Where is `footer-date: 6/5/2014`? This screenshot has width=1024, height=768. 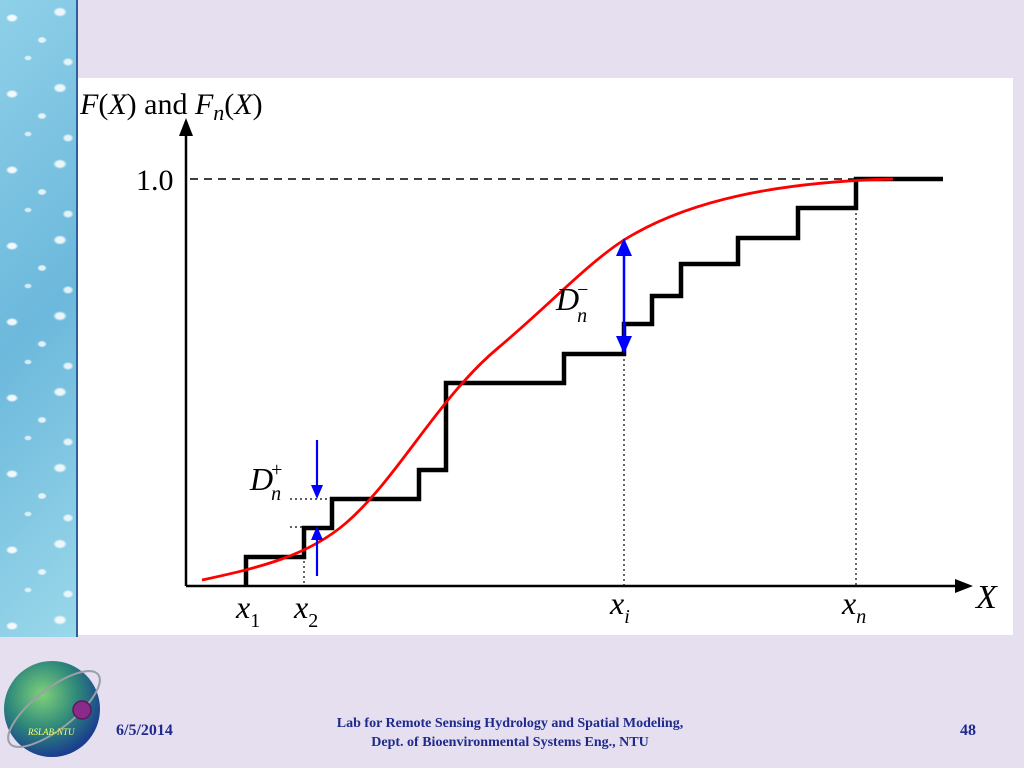
footer-date: 6/5/2014 is located at coordinates (144, 730).